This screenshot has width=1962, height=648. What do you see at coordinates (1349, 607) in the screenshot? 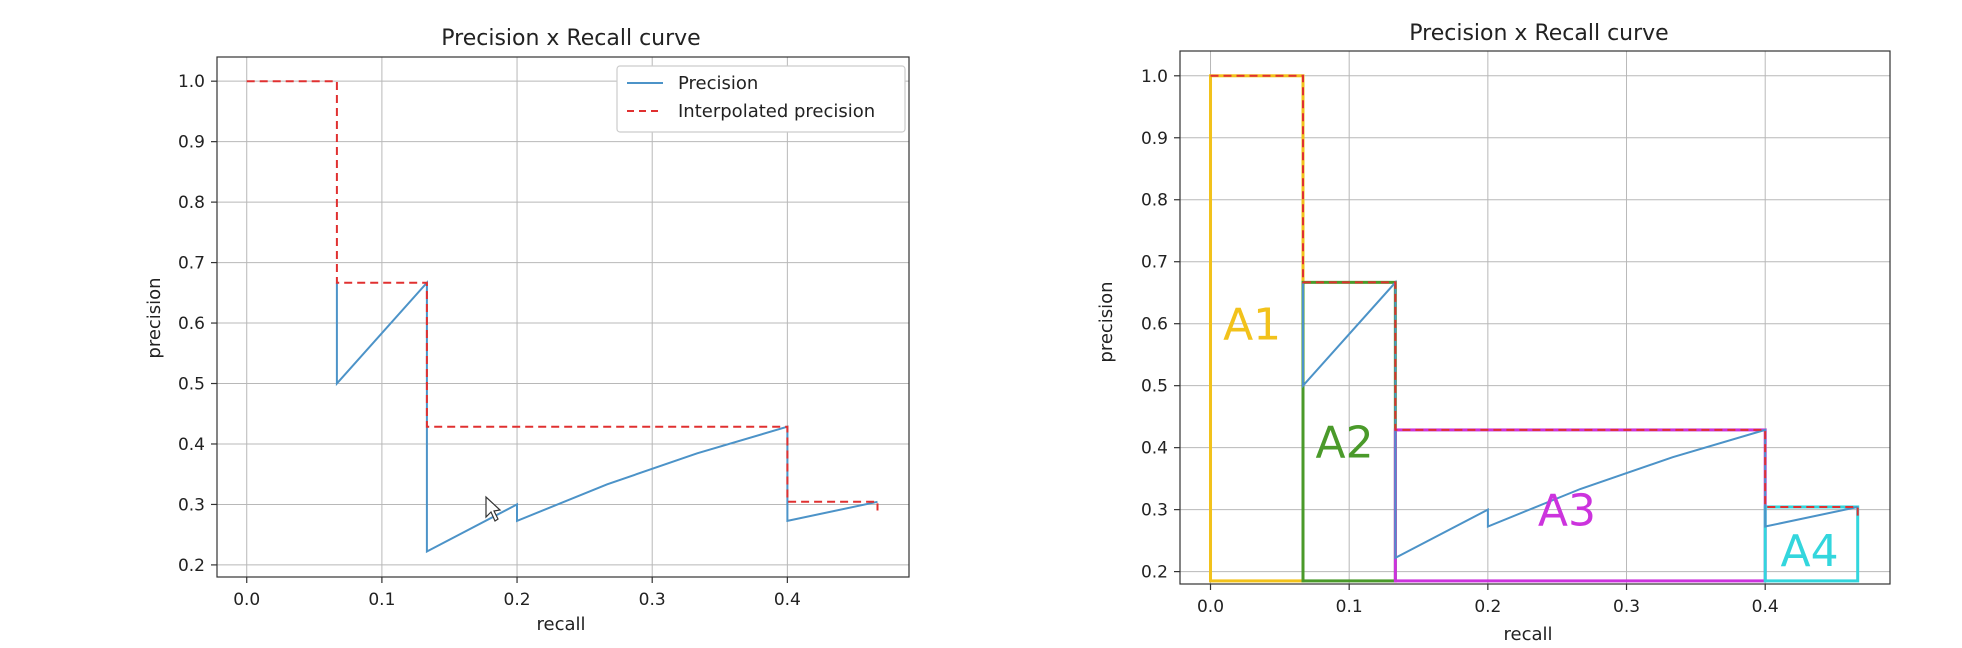
I see `right-x-tick-label: 0.1` at bounding box center [1349, 607].